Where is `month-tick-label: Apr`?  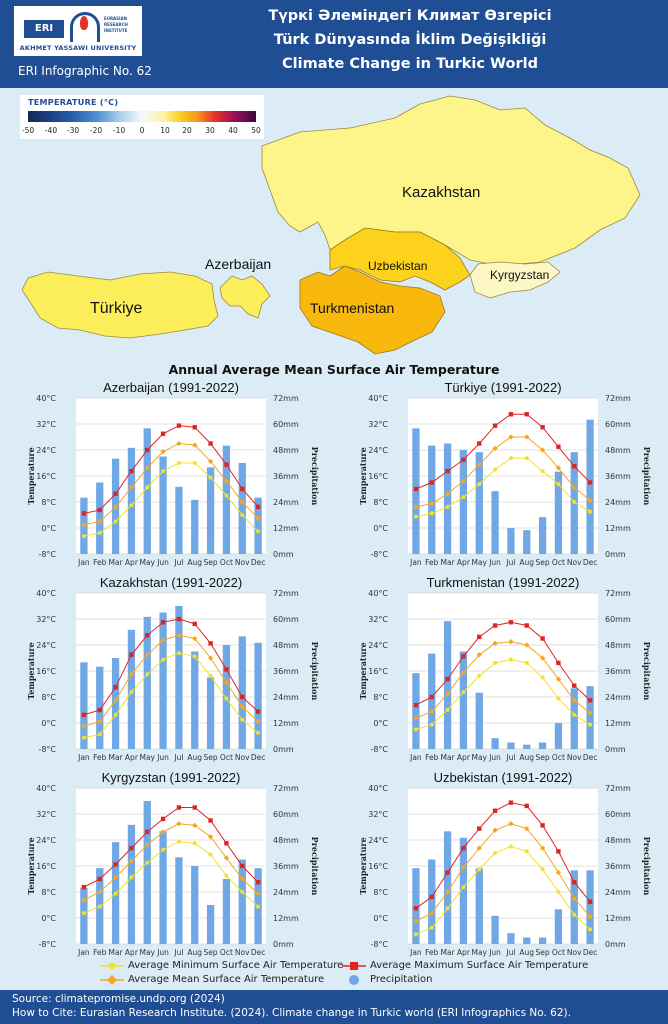
month-tick-label: Apr is located at coordinates (132, 952).